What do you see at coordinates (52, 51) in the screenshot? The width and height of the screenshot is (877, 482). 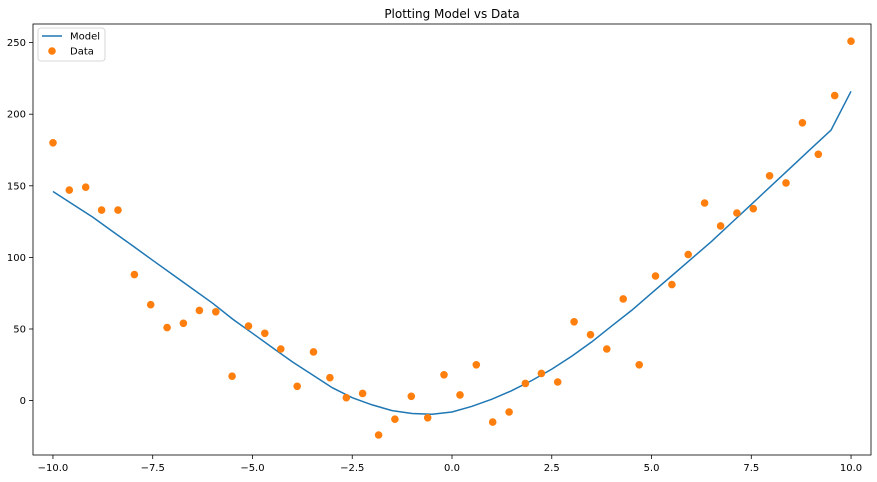 I see `legend-marker-swatch` at bounding box center [52, 51].